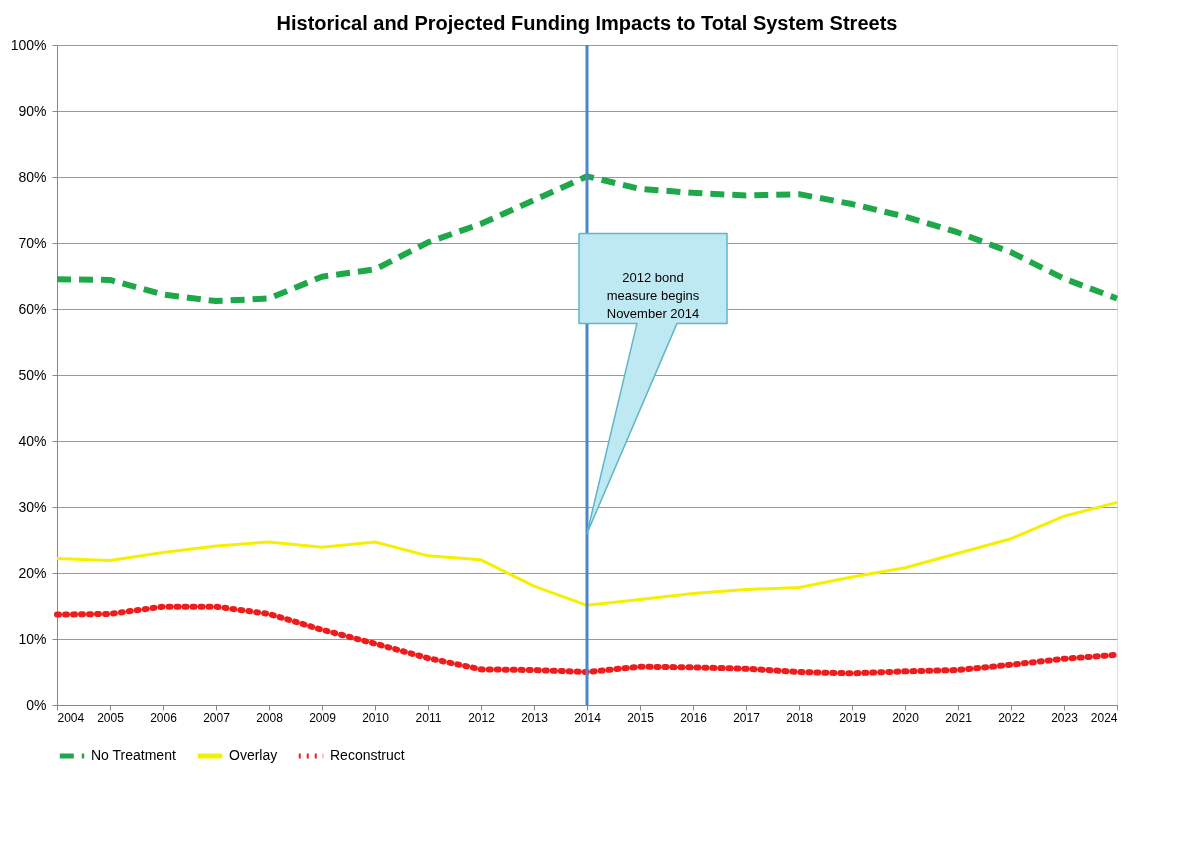 The image size is (1196, 867). Describe the element at coordinates (71, 717) in the screenshot. I see `x-tick-label: 2004` at that location.